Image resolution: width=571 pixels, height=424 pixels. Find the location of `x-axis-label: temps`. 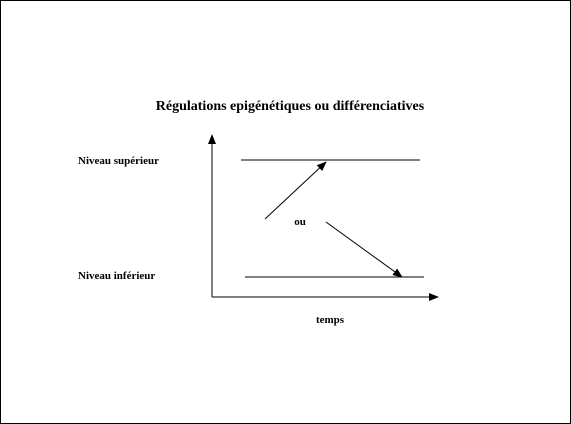

x-axis-label: temps is located at coordinates (330, 320).